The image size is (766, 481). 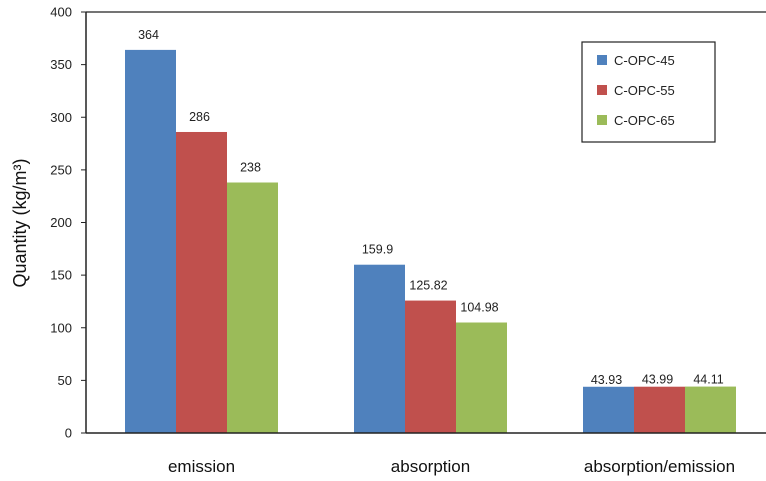 I want to click on y-tick-label: 200, so click(x=61, y=222).